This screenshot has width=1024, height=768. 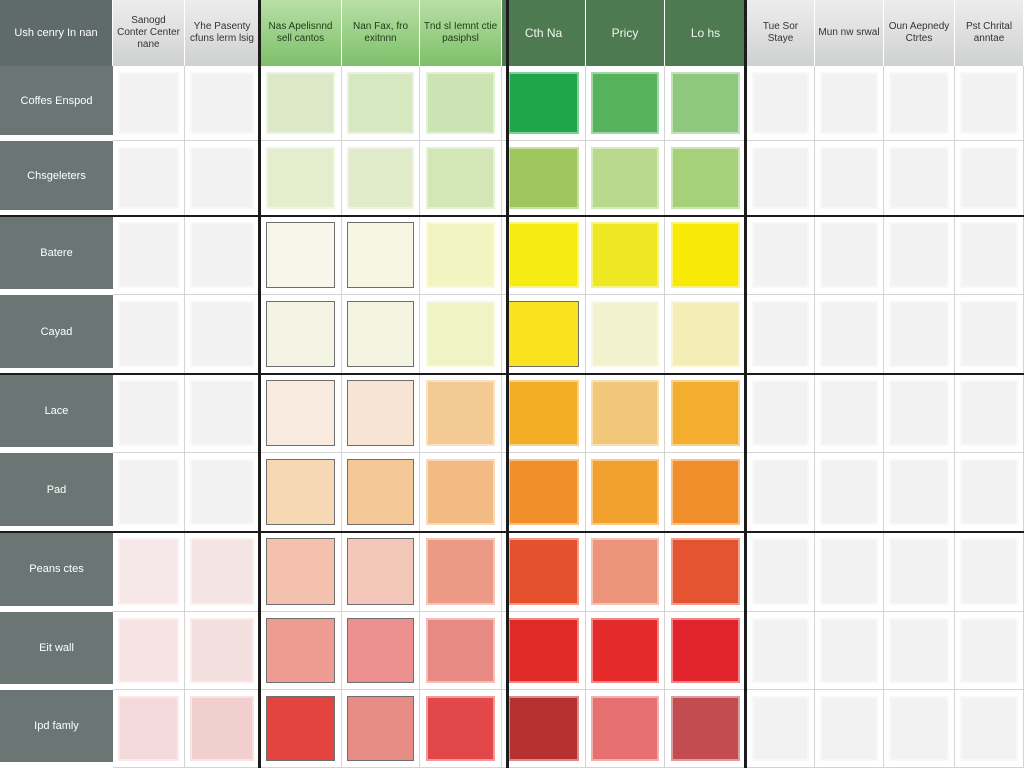 What do you see at coordinates (780, 178) in the screenshot?
I see `heatmap-swatch-r2-c9` at bounding box center [780, 178].